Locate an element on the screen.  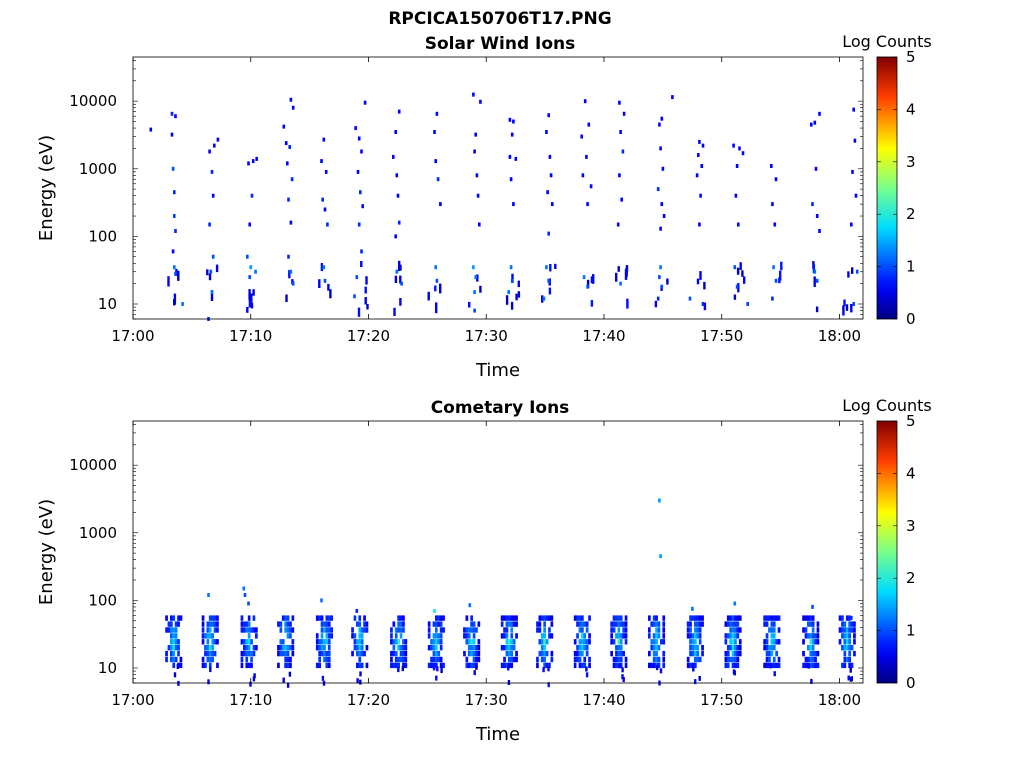
x-tick-label: 17:00 is located at coordinates (132, 336).